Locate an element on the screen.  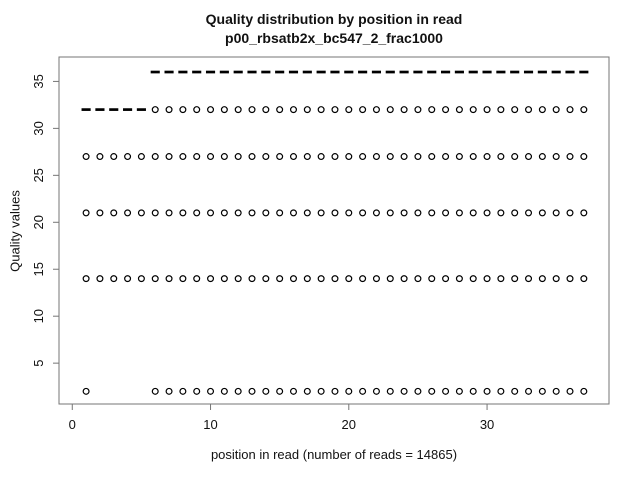
chart-subtitle: p00_rbsatb2x_bc547_2_frac1000 is located at coordinates (334, 38).